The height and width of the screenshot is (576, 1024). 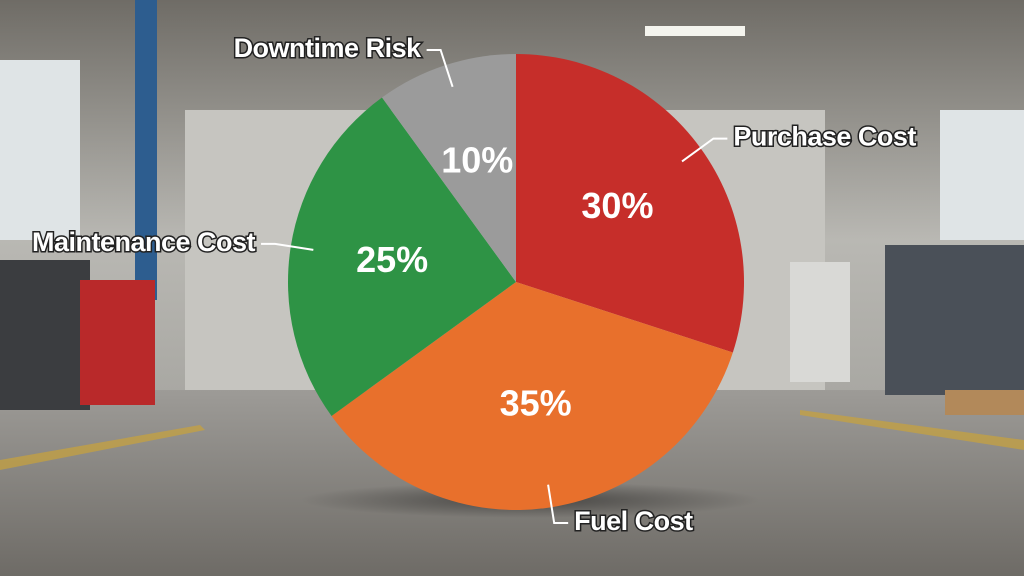 I want to click on category-label: Fuel Cost, so click(x=633, y=521).